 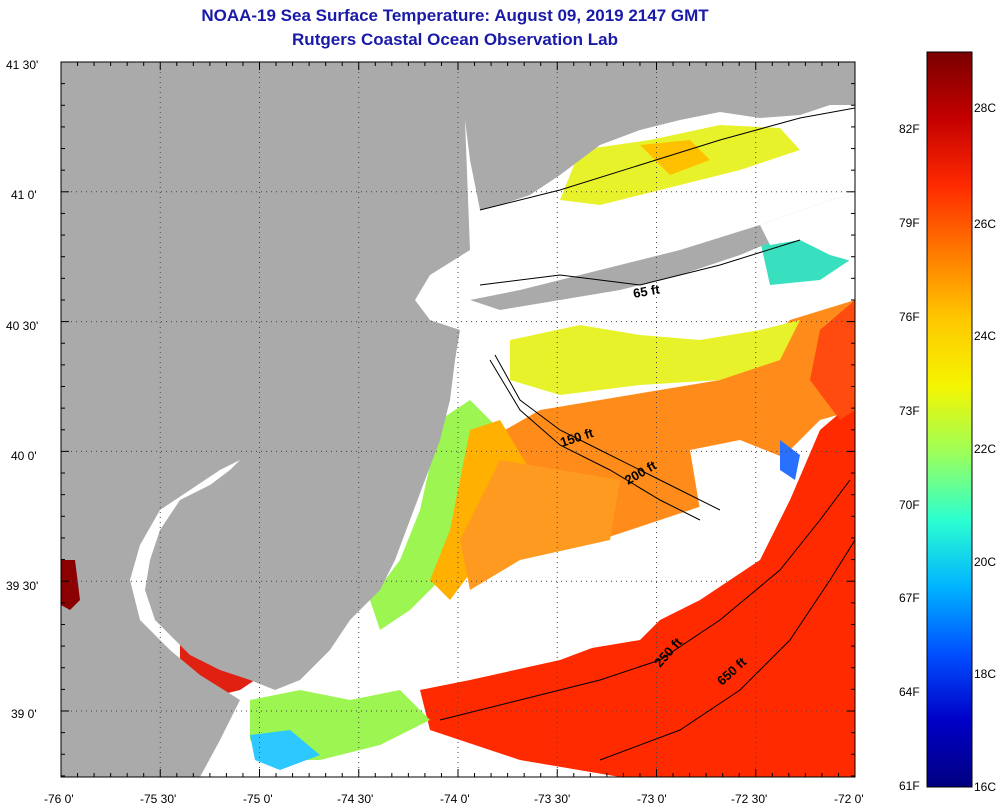 I want to click on cloud-patch-east, so click(x=740, y=480).